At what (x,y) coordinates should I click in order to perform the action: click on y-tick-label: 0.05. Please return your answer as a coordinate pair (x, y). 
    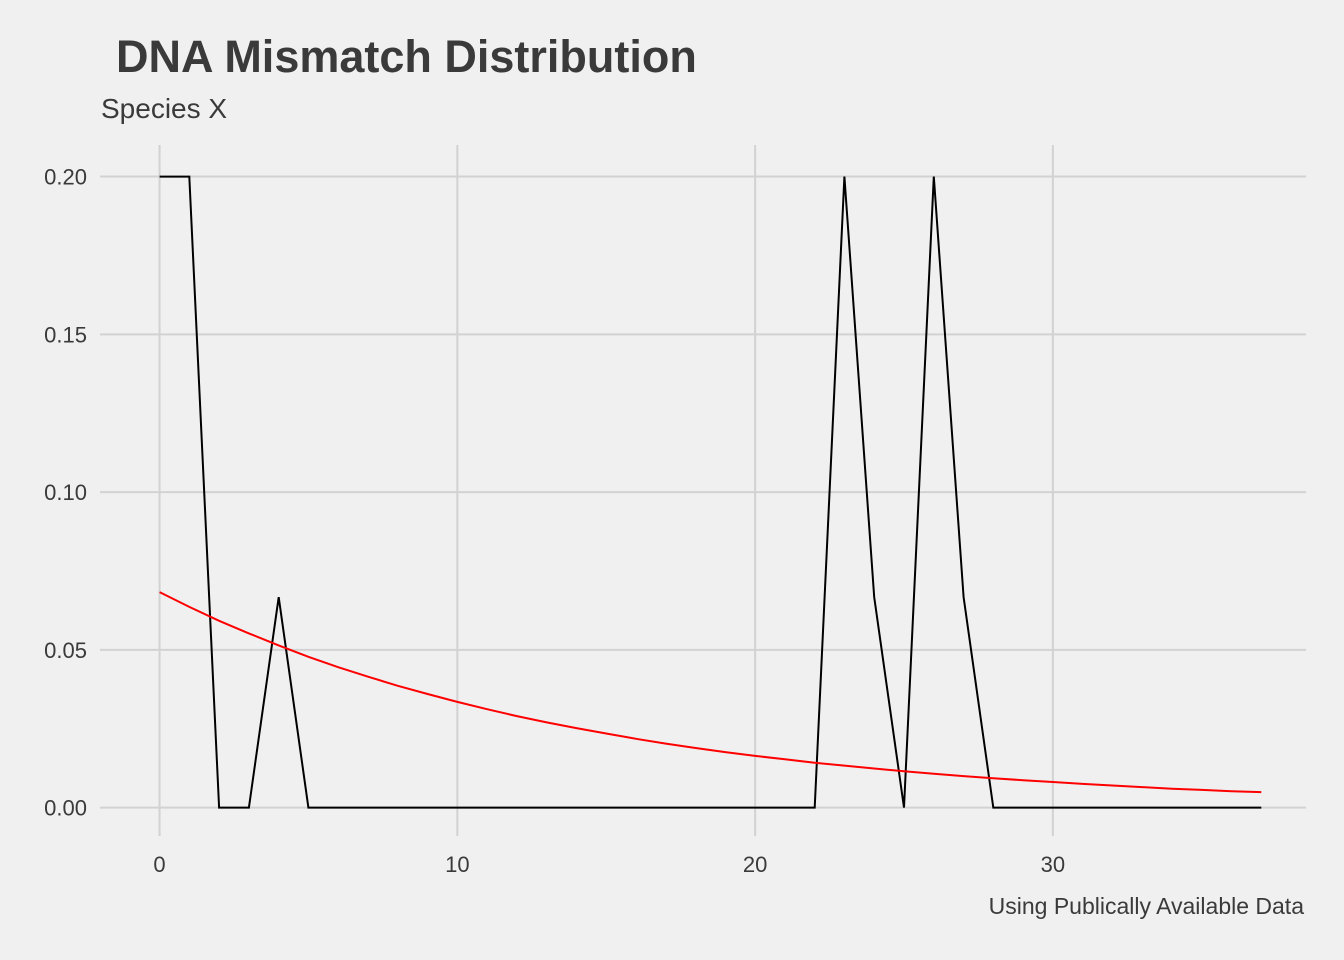
    Looking at the image, I should click on (65, 650).